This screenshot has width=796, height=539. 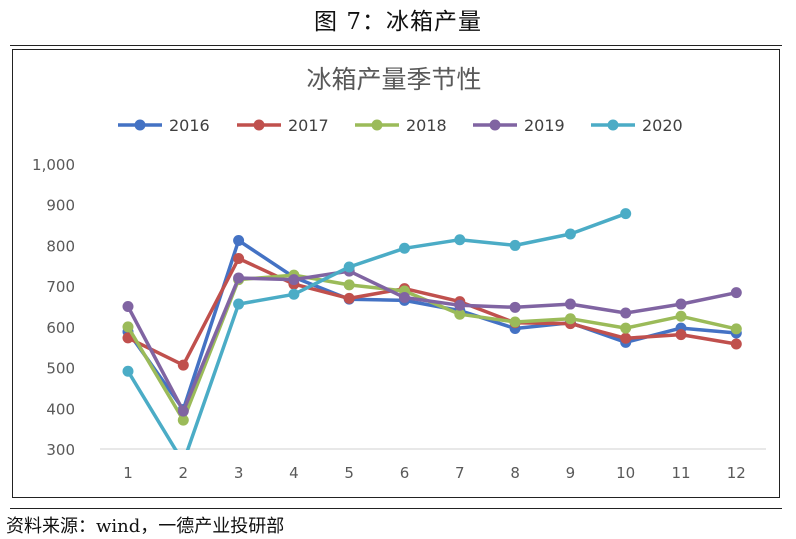 I want to click on bottom-rule, so click(x=396, y=508).